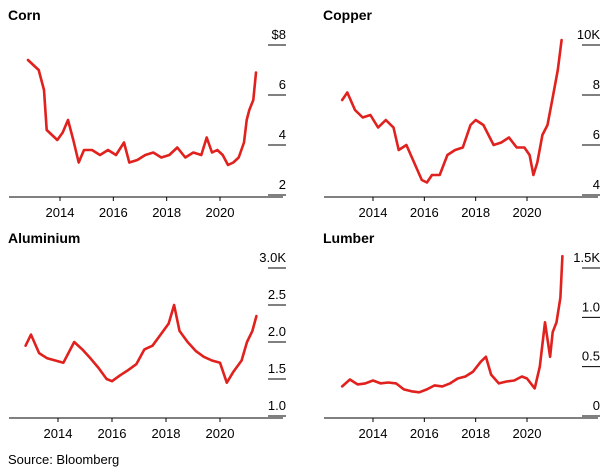 This screenshot has height=475, width=615. Describe the element at coordinates (586, 257) in the screenshot. I see `lumber-ytick-label: 1.5K` at that location.